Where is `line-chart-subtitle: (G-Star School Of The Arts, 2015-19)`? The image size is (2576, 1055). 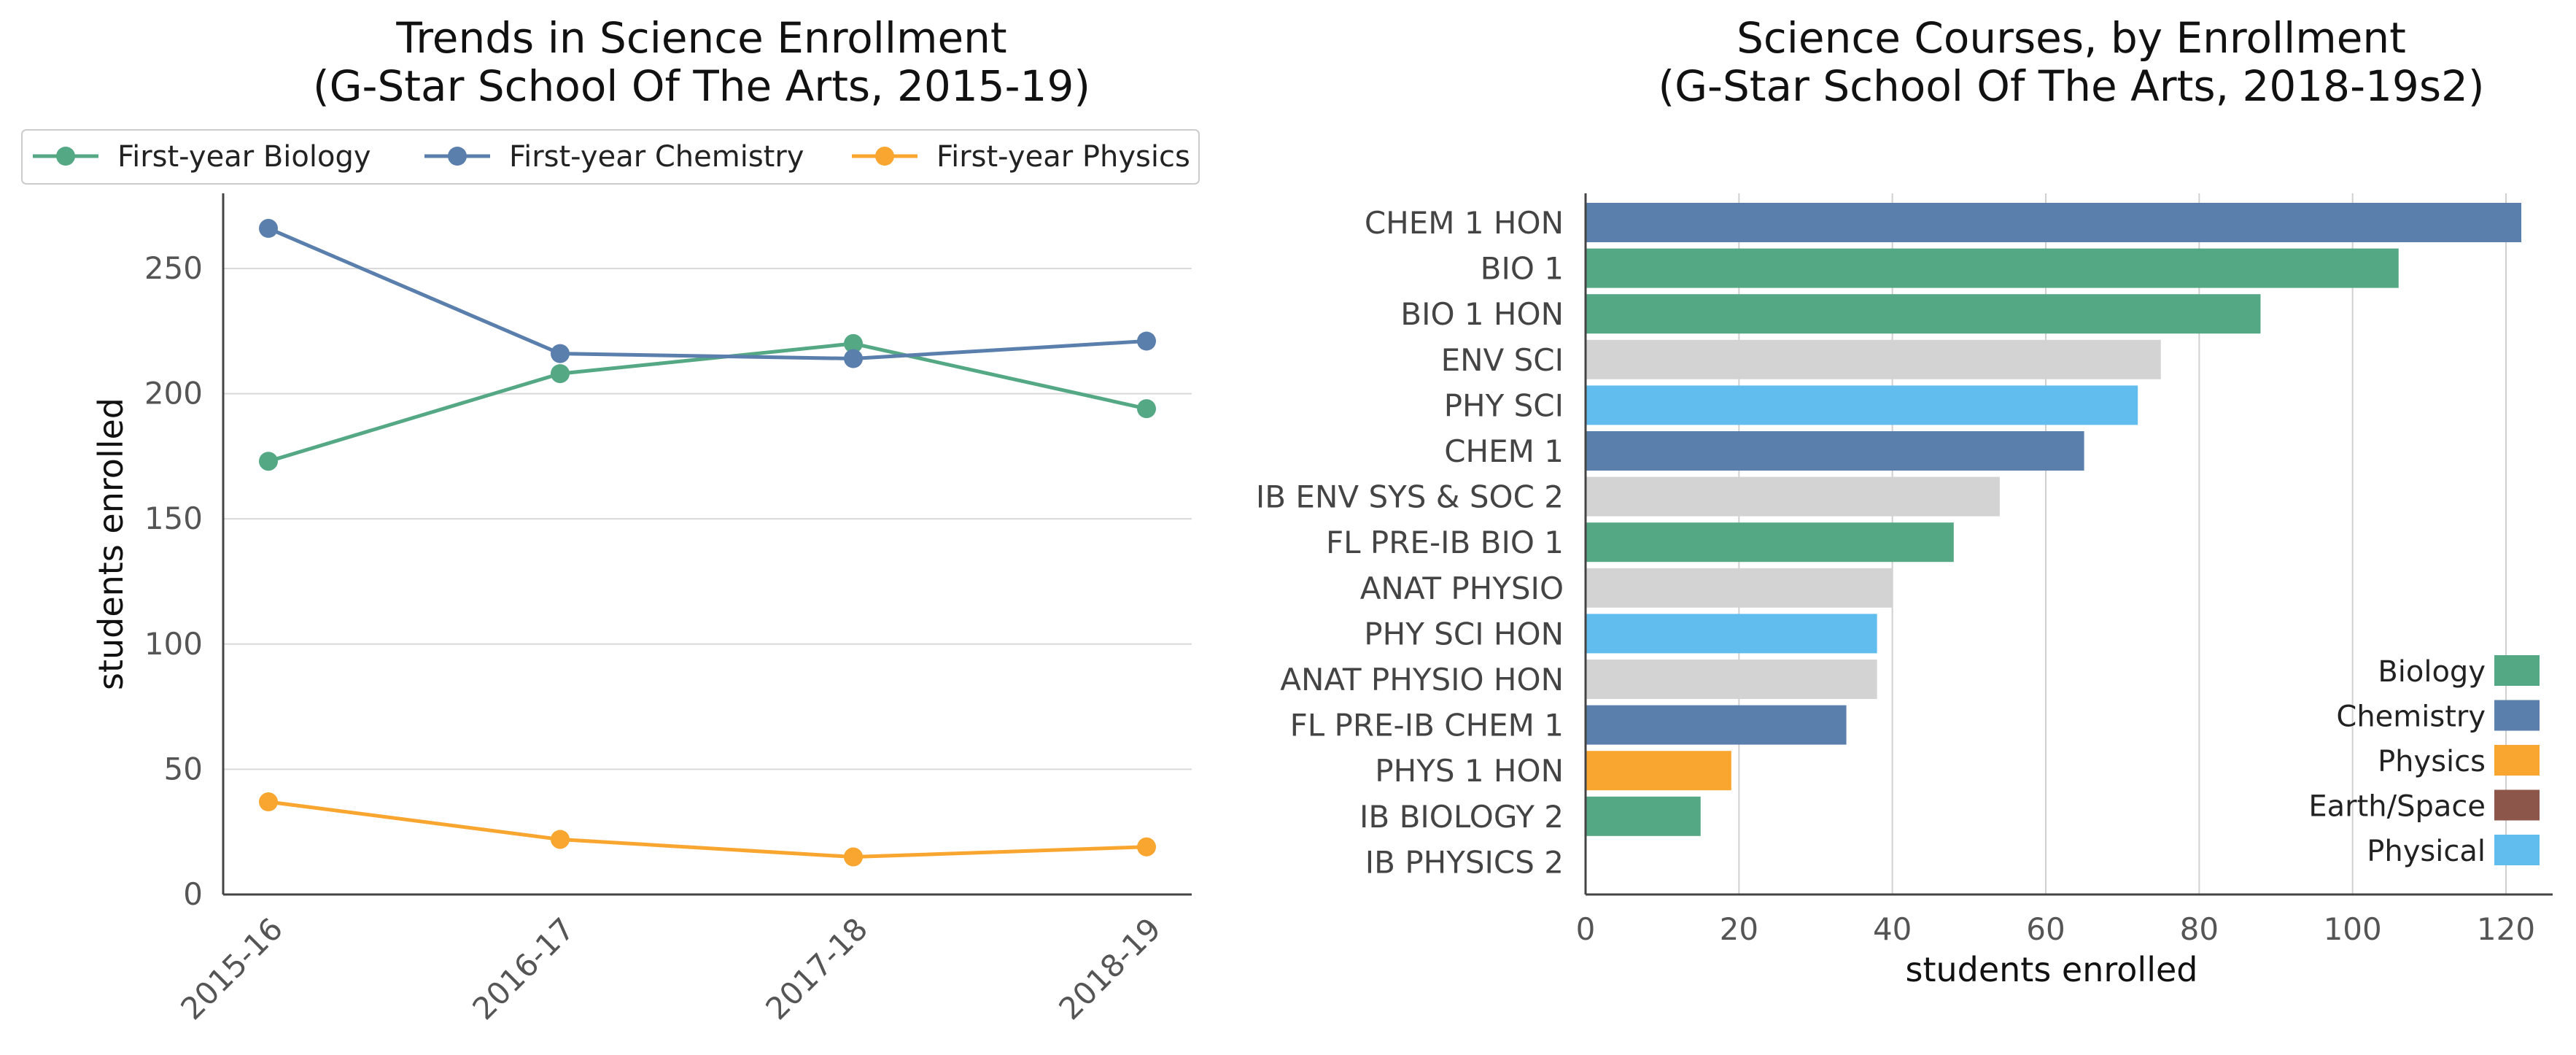 line-chart-subtitle: (G-Star School Of The Arts, 2015-19) is located at coordinates (702, 86).